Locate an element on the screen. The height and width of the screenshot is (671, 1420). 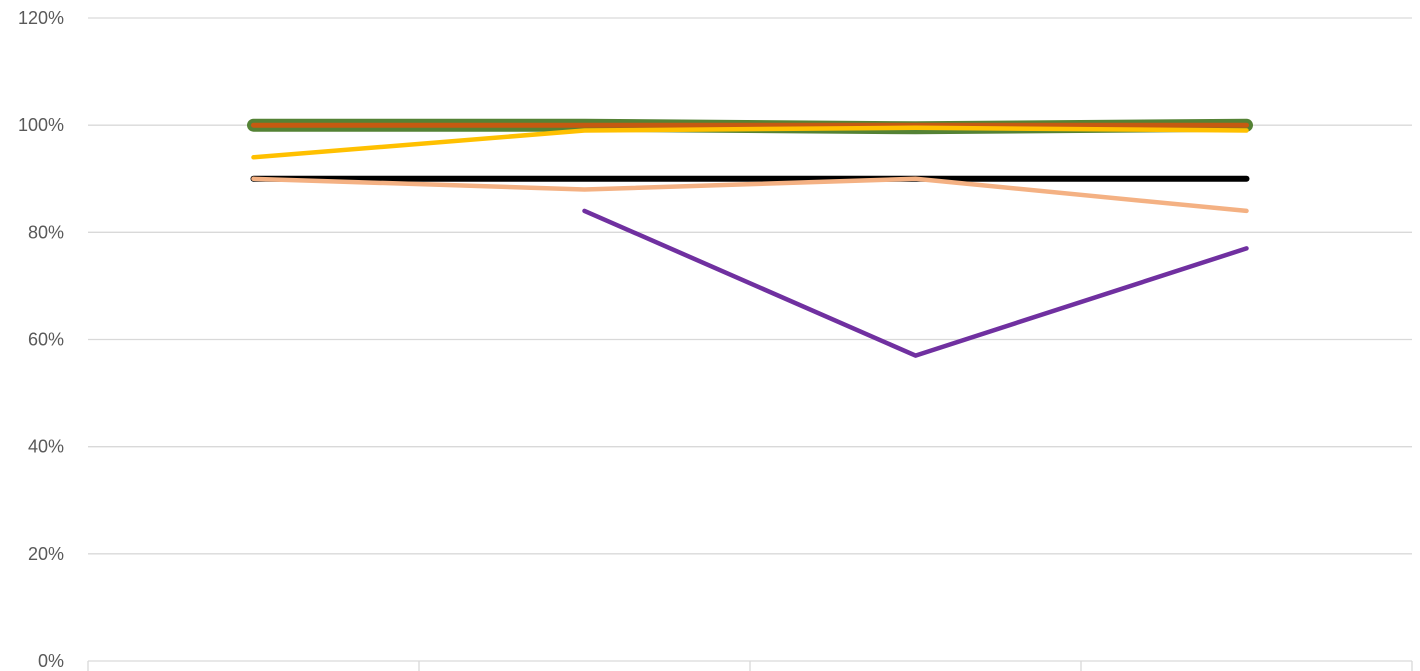
y-tick-label: 40% is located at coordinates (46, 447).